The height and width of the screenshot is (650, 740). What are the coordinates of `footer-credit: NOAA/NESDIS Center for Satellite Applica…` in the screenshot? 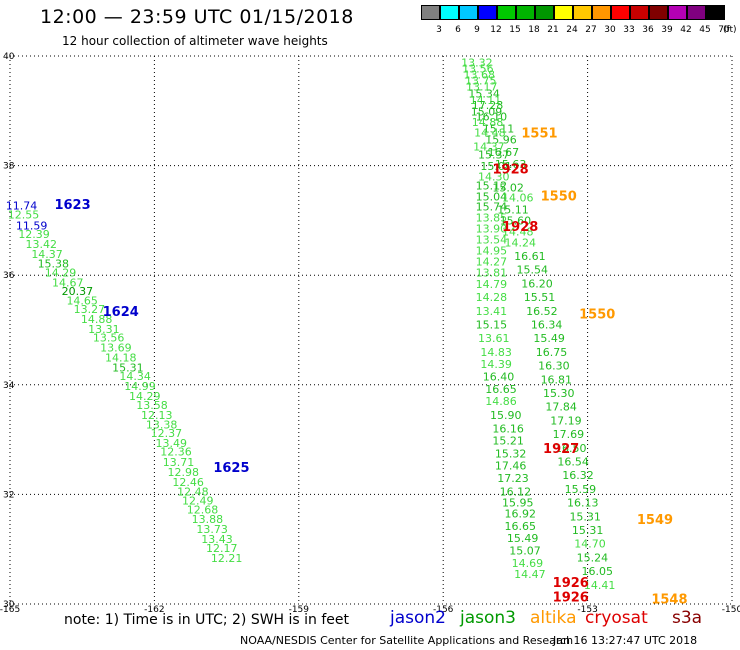 It's located at (407, 640).